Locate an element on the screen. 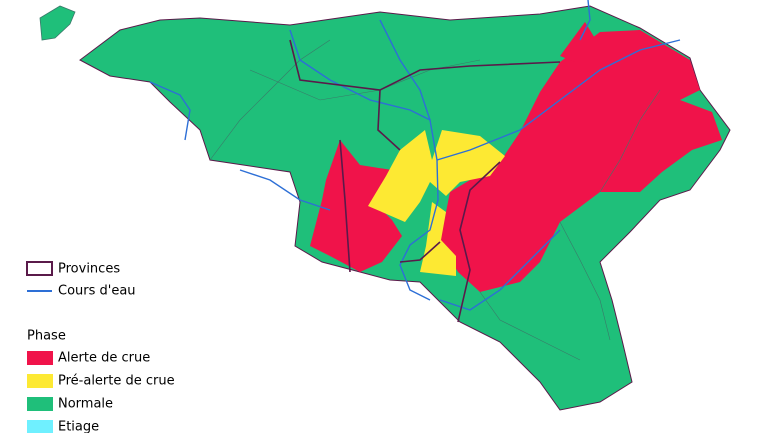 This screenshot has width=770, height=433. legend-title: Phase is located at coordinates (46, 336).